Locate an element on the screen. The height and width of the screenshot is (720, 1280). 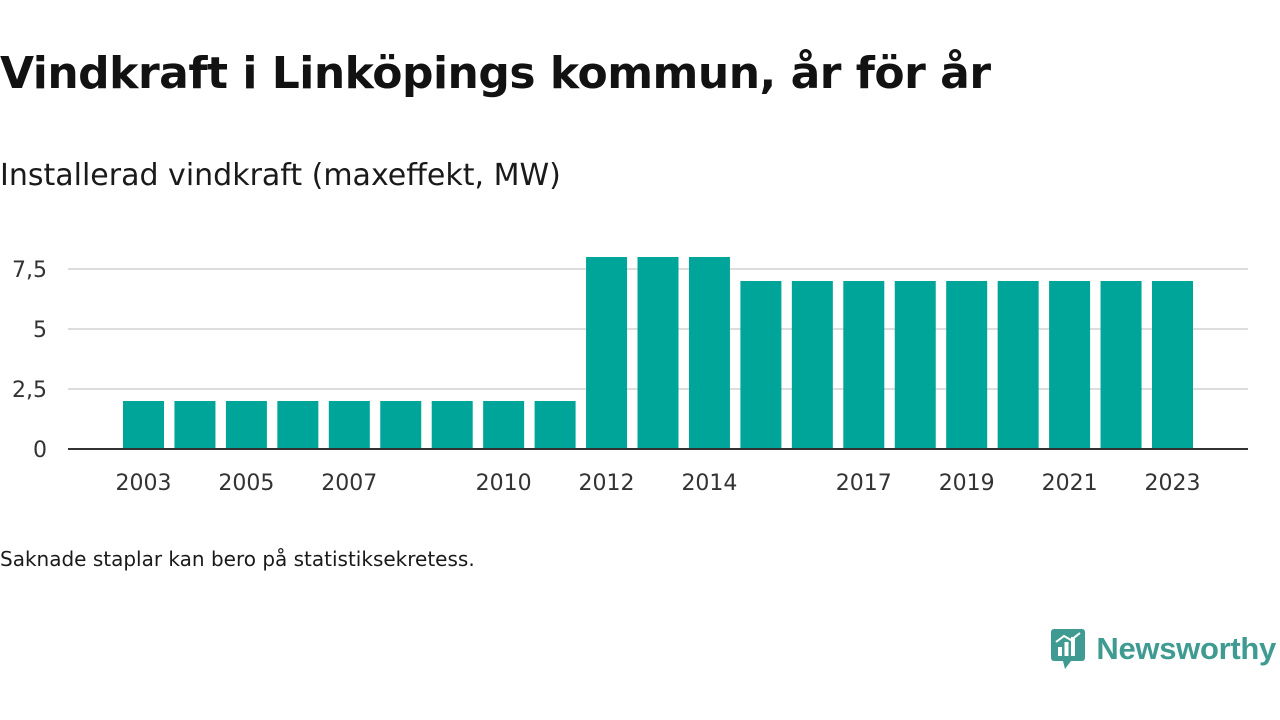
x-tick-label: 2023 is located at coordinates (1173, 483).